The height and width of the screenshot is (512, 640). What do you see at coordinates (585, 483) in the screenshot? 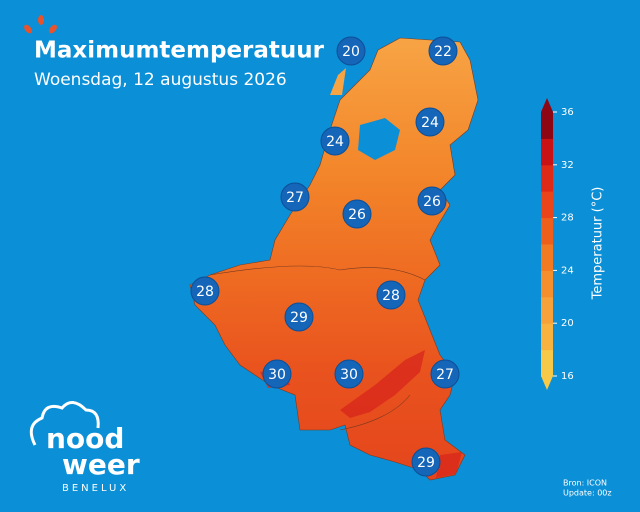
I see `source: Bron: ICON` at bounding box center [585, 483].